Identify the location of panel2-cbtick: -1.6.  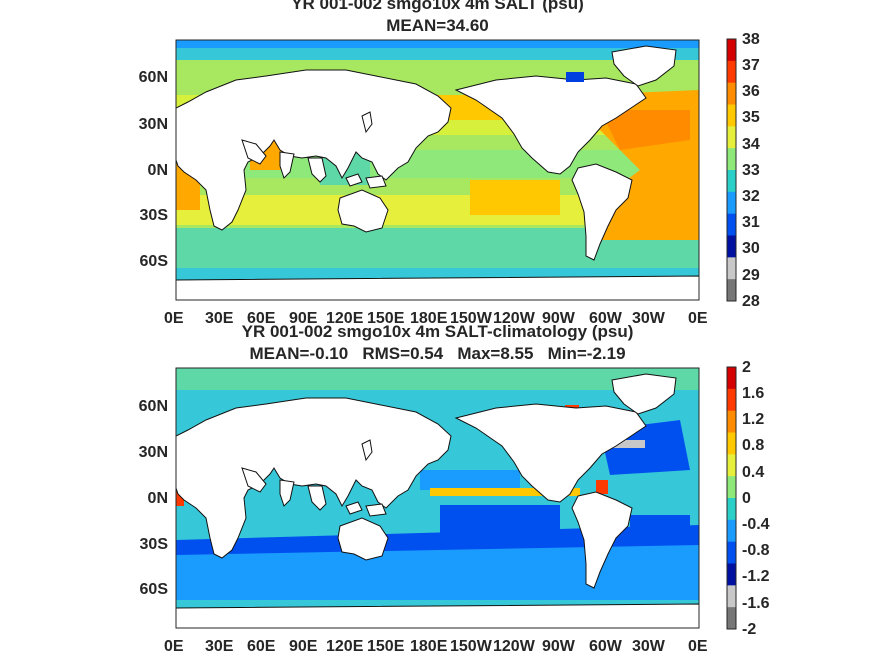
(756, 603).